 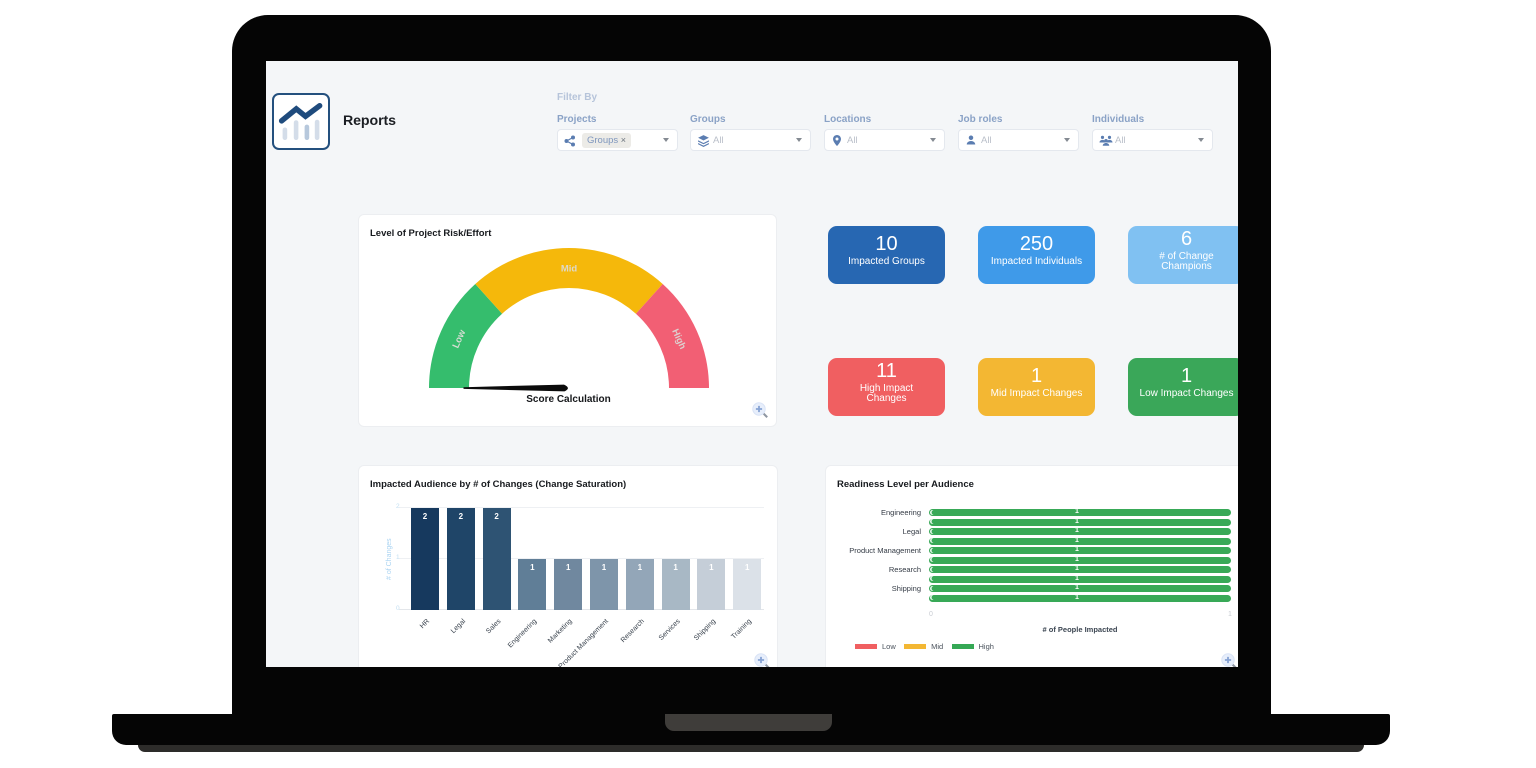 I want to click on svg-text: Mid, so click(x=569, y=269).